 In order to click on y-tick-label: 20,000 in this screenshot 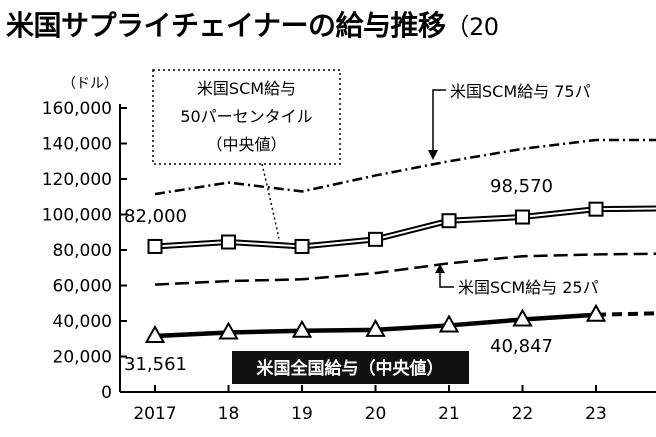, I will do `click(82, 358)`.